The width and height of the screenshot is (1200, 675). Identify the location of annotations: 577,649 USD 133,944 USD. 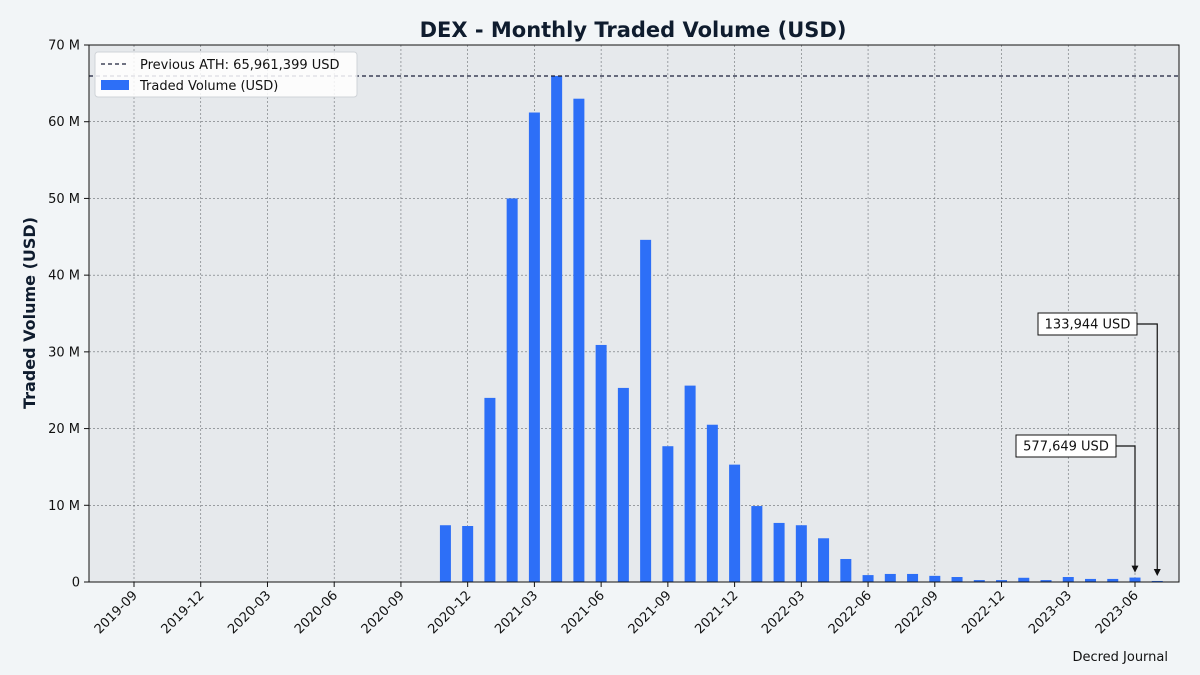
(1088, 444).